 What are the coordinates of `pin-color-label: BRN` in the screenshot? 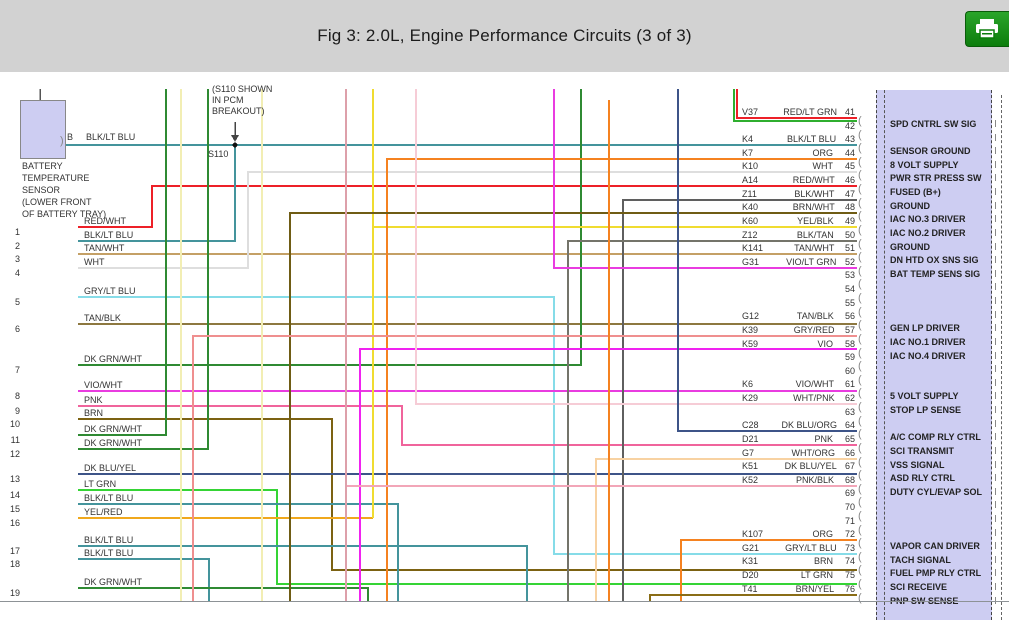 It's located at (823, 561).